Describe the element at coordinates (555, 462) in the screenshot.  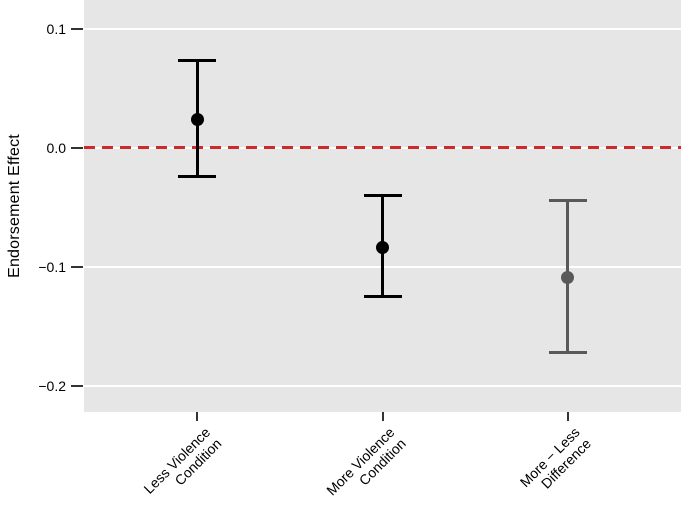
I see `x-axis-label: More − Less Difference` at that location.